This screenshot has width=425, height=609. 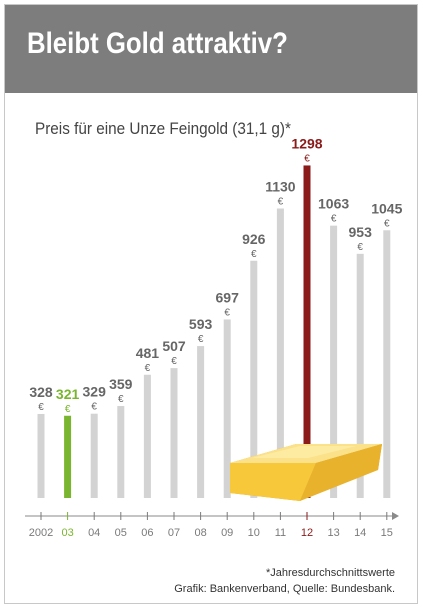 What do you see at coordinates (254, 533) in the screenshot?
I see `x-tick-label: 10` at bounding box center [254, 533].